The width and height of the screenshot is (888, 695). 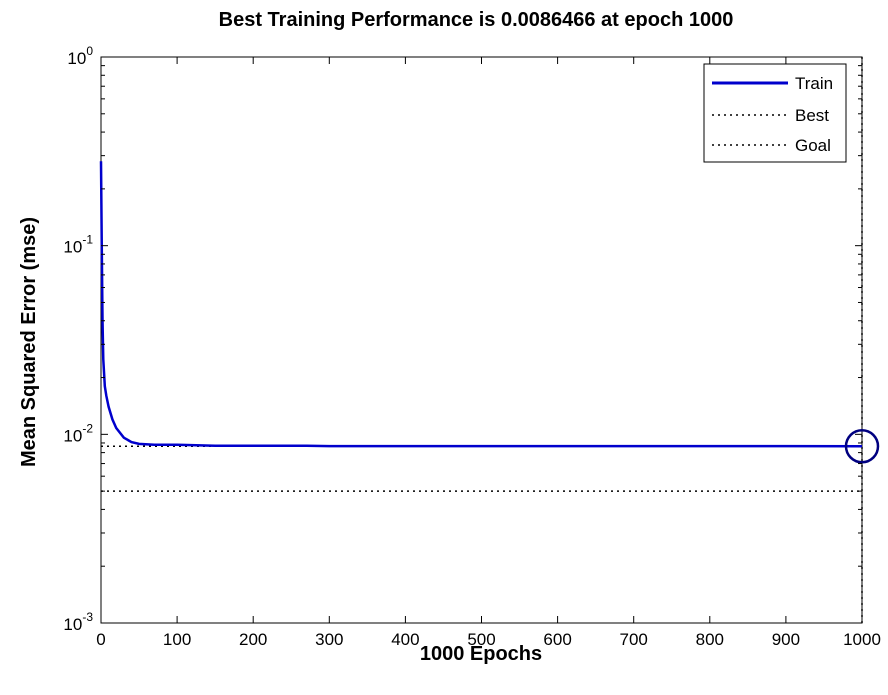 What do you see at coordinates (812, 115) in the screenshot?
I see `legend-best-label: Best` at bounding box center [812, 115].